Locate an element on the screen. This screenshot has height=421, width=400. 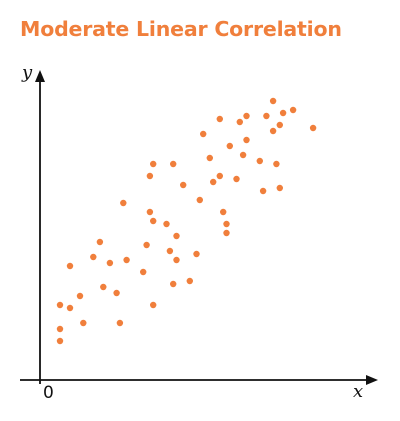
y-axis-arrowhead is located at coordinates (40, 76).